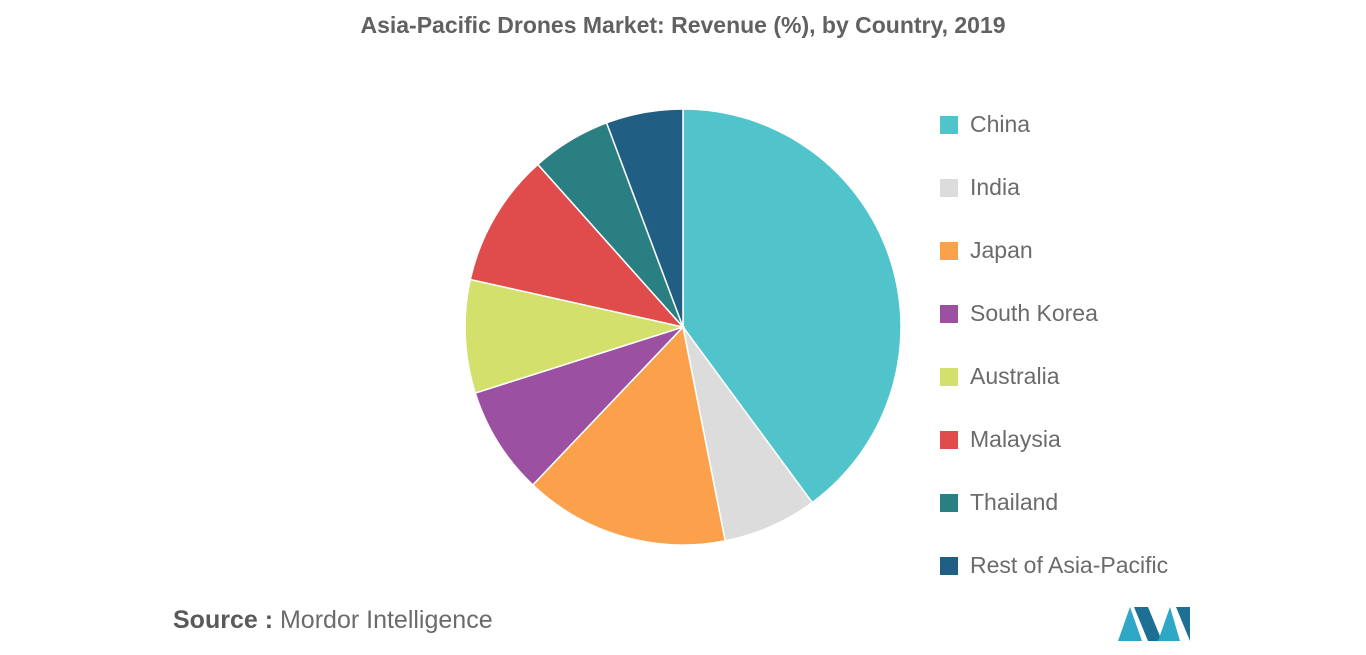  I want to click on source-prefix: Source :, so click(223, 620).